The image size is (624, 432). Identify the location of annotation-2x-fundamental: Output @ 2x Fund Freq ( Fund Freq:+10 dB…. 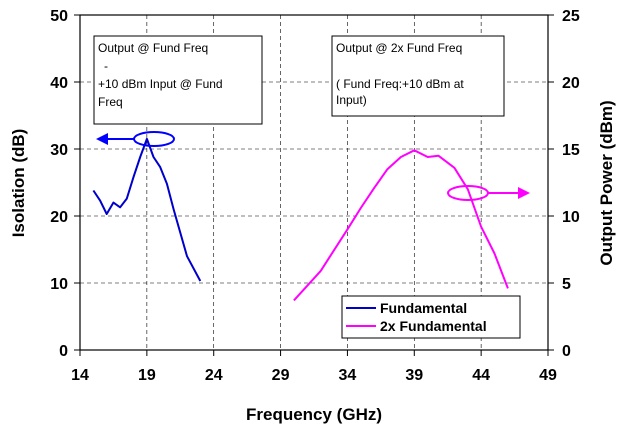
(418, 76).